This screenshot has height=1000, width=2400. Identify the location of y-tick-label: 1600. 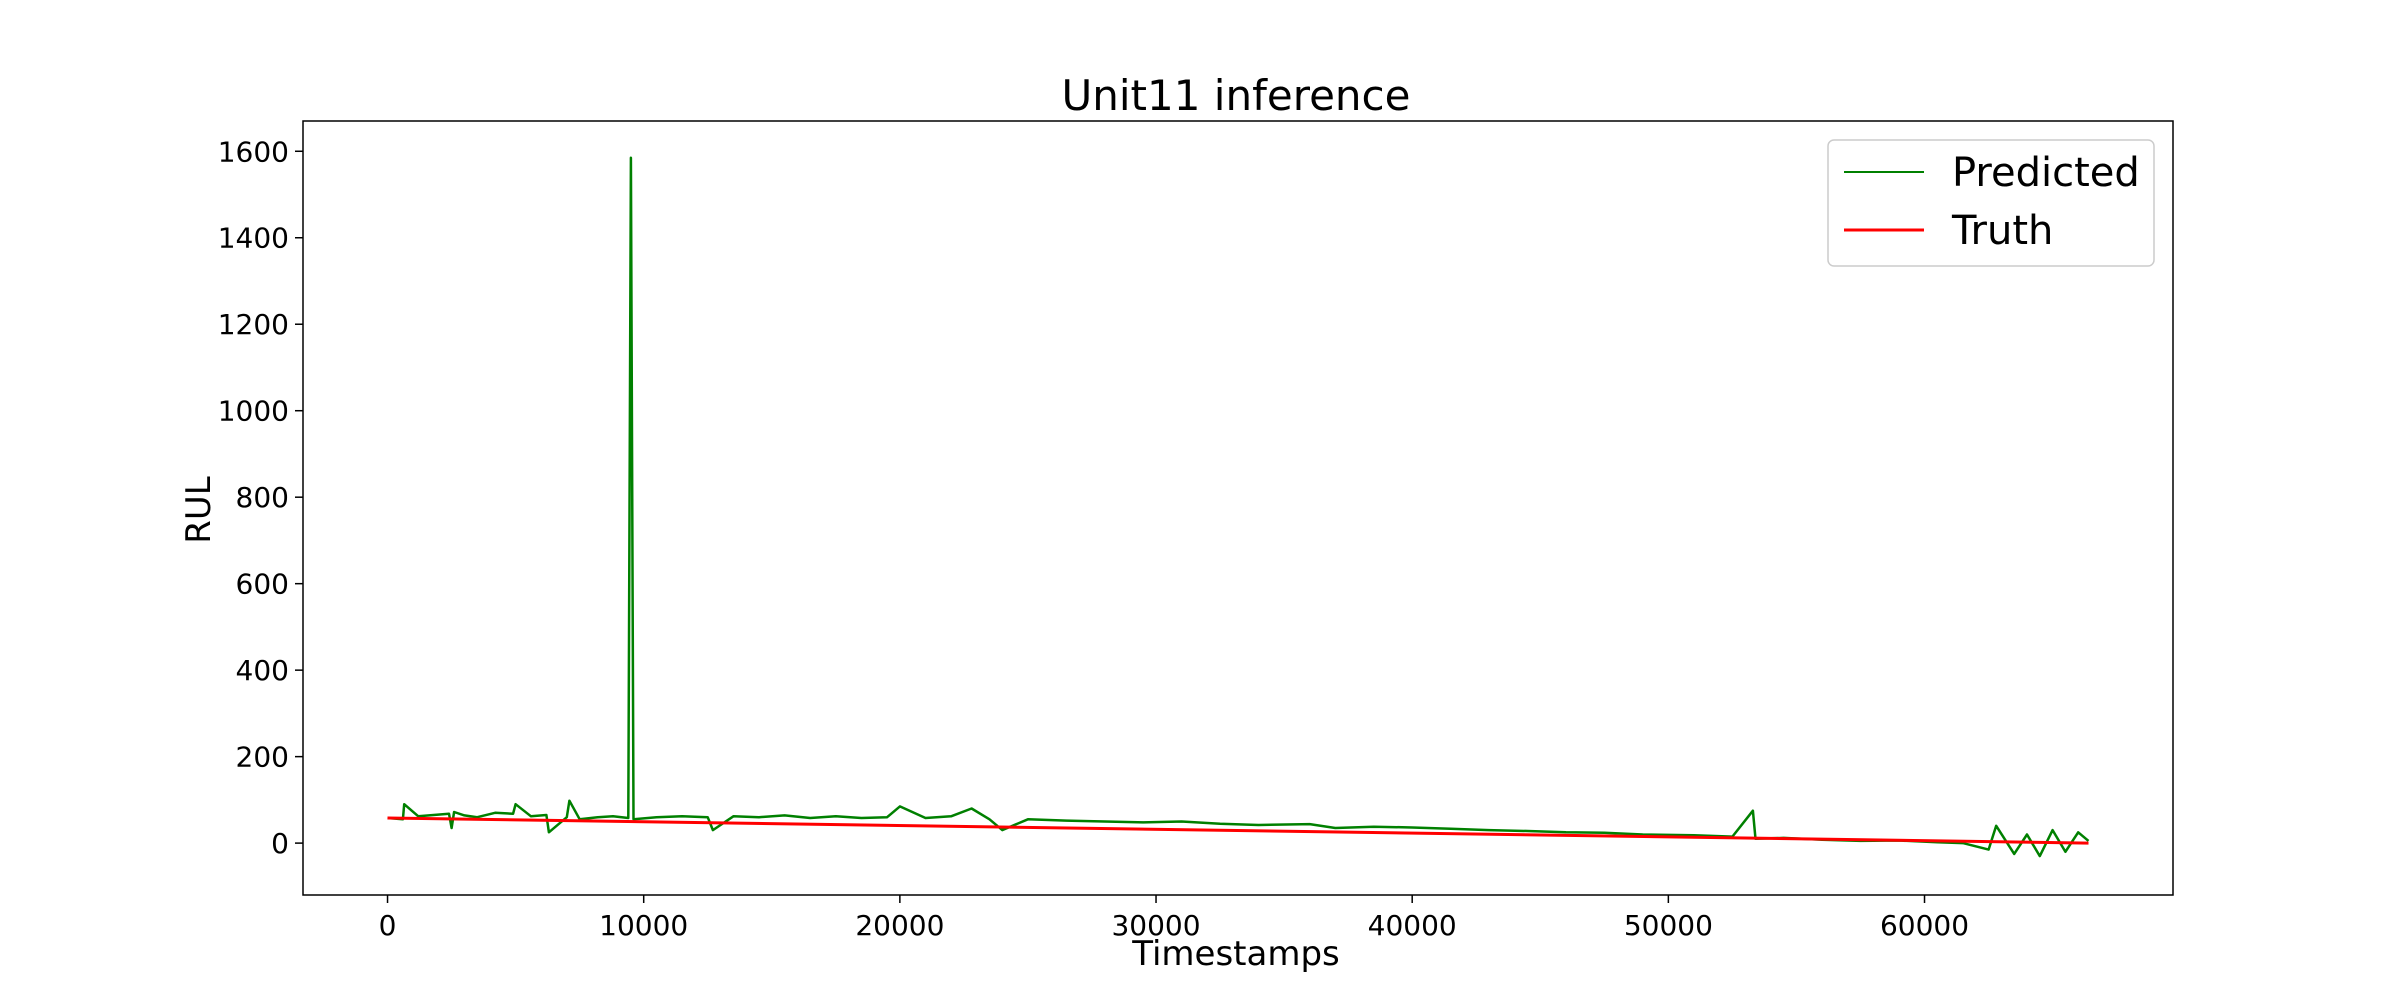
(253, 151).